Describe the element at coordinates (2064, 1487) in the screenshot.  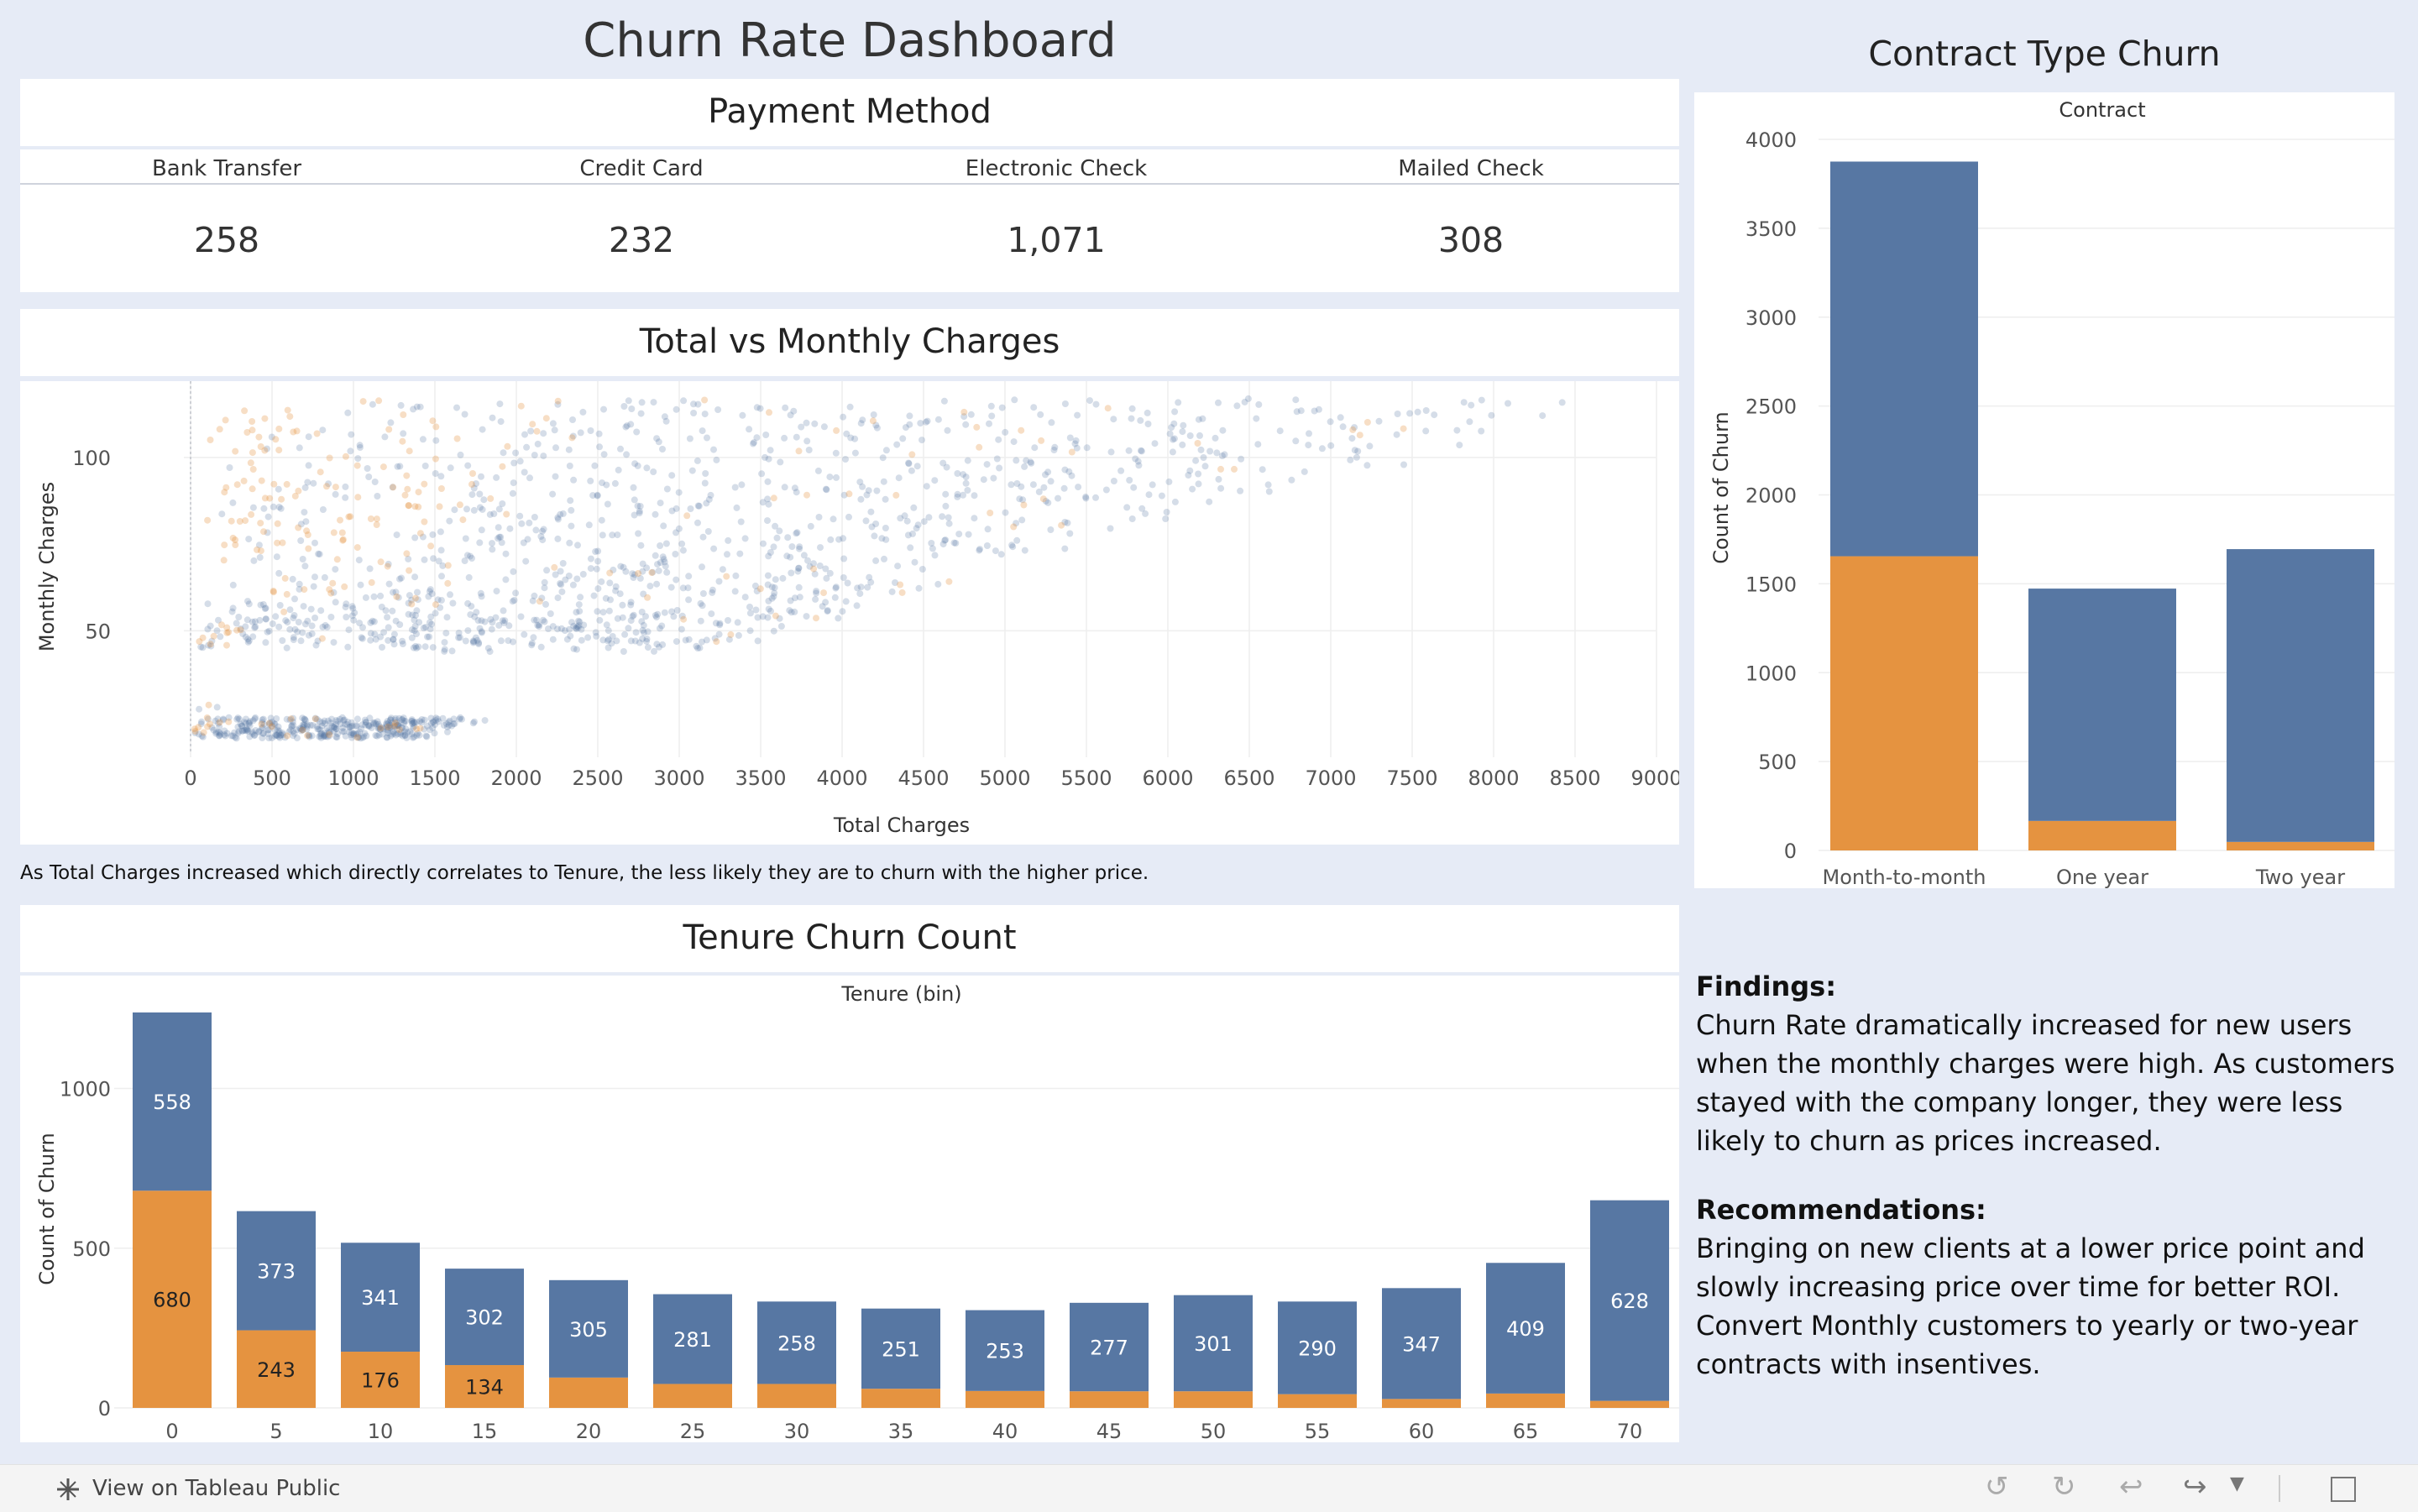
I see `redo-icon: ↻` at that location.